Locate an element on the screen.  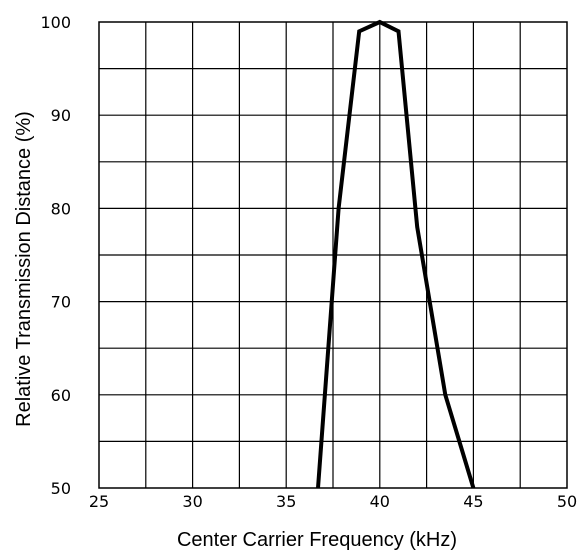
y-tick-label: 60 is located at coordinates (61, 395).